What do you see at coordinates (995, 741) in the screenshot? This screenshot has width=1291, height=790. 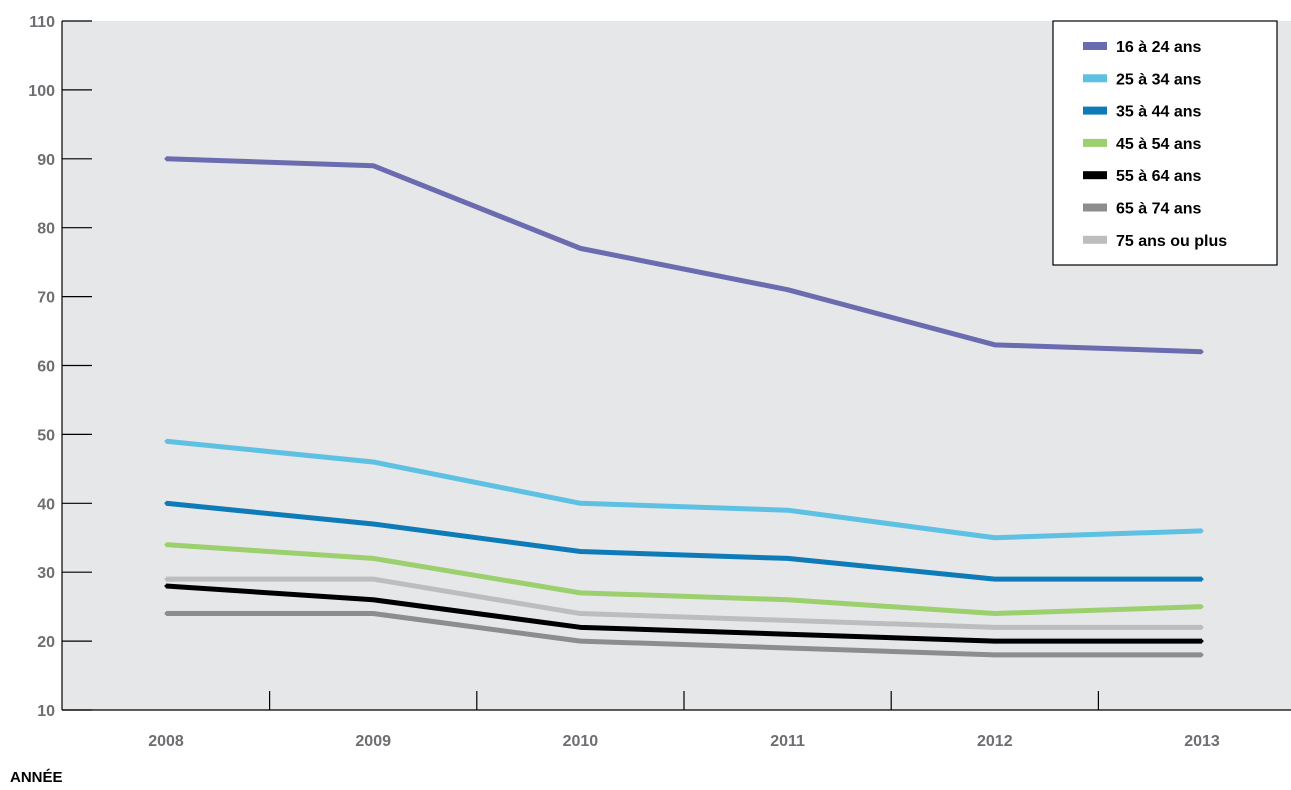 I see `x-tick-label: 2012` at bounding box center [995, 741].